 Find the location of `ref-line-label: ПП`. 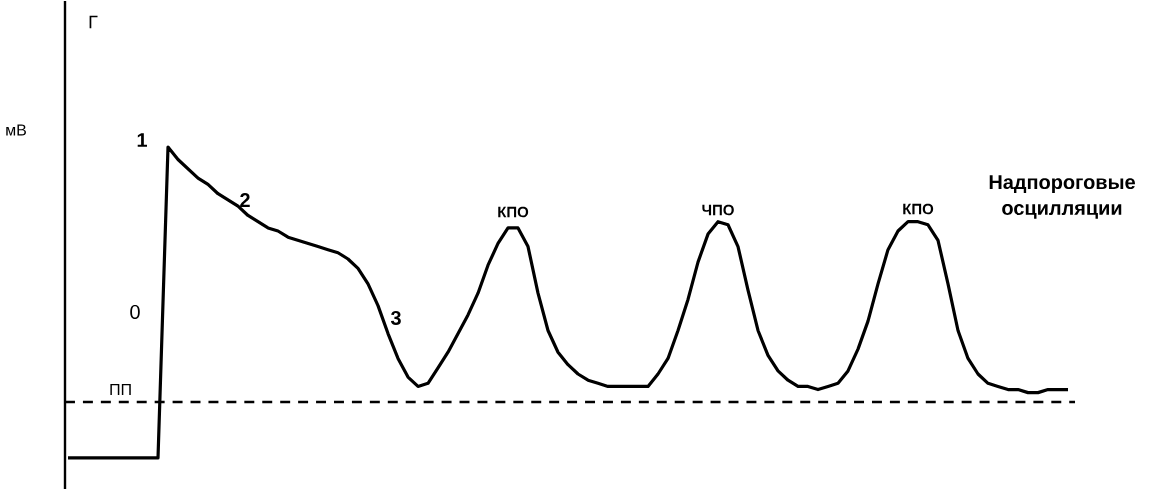

ref-line-label: ПП is located at coordinates (120, 389).